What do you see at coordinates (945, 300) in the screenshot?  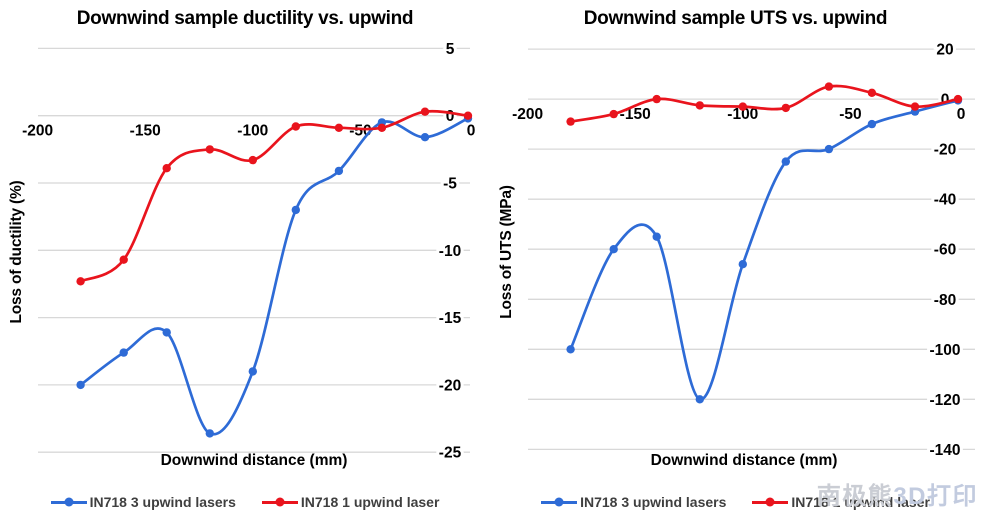 I see `svg-text: -80` at bounding box center [945, 300].